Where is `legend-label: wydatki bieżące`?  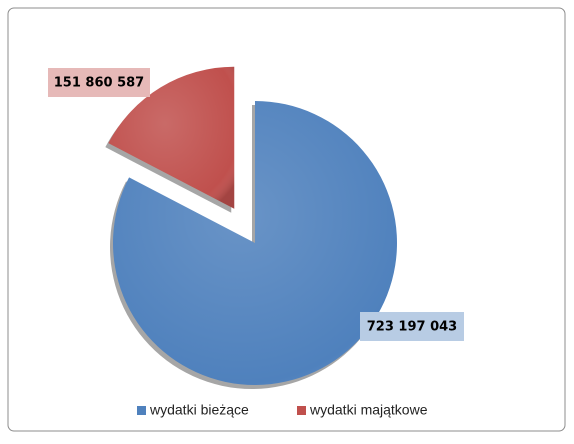 legend-label: wydatki bieżące is located at coordinates (199, 410).